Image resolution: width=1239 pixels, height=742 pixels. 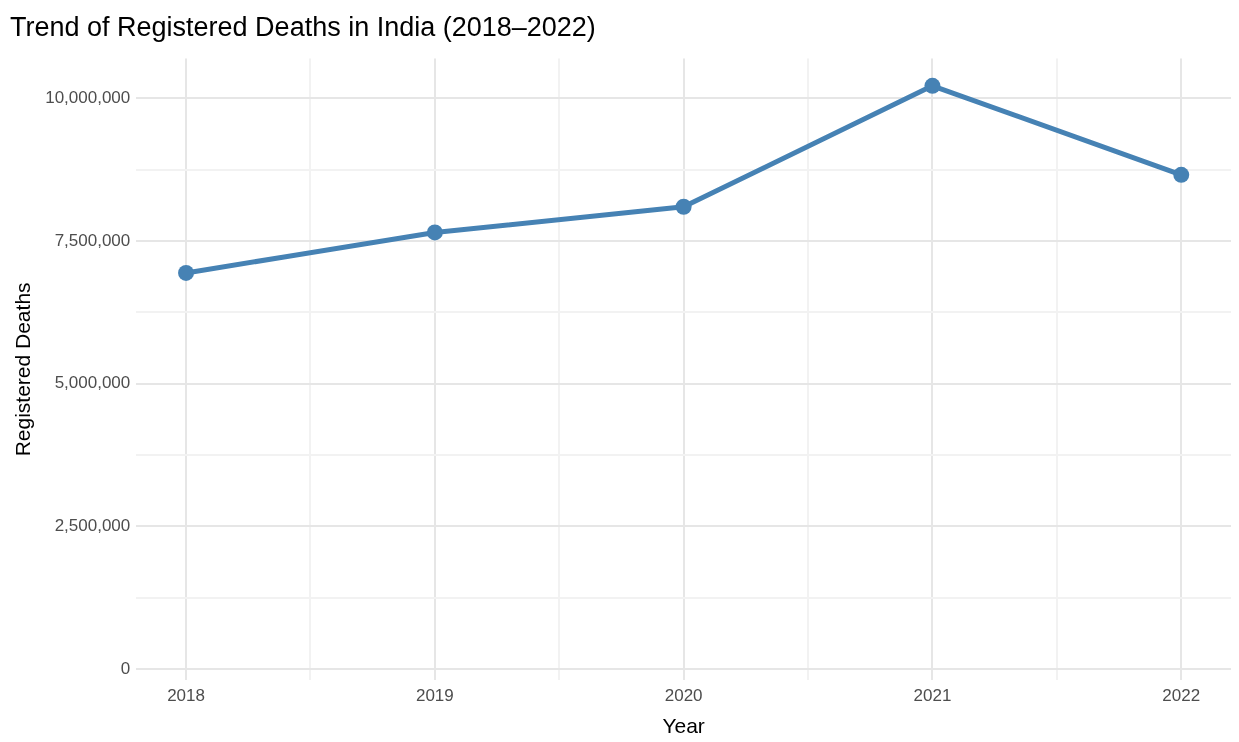 What do you see at coordinates (92, 383) in the screenshot?
I see `y-tick-label: 5,000,000` at bounding box center [92, 383].